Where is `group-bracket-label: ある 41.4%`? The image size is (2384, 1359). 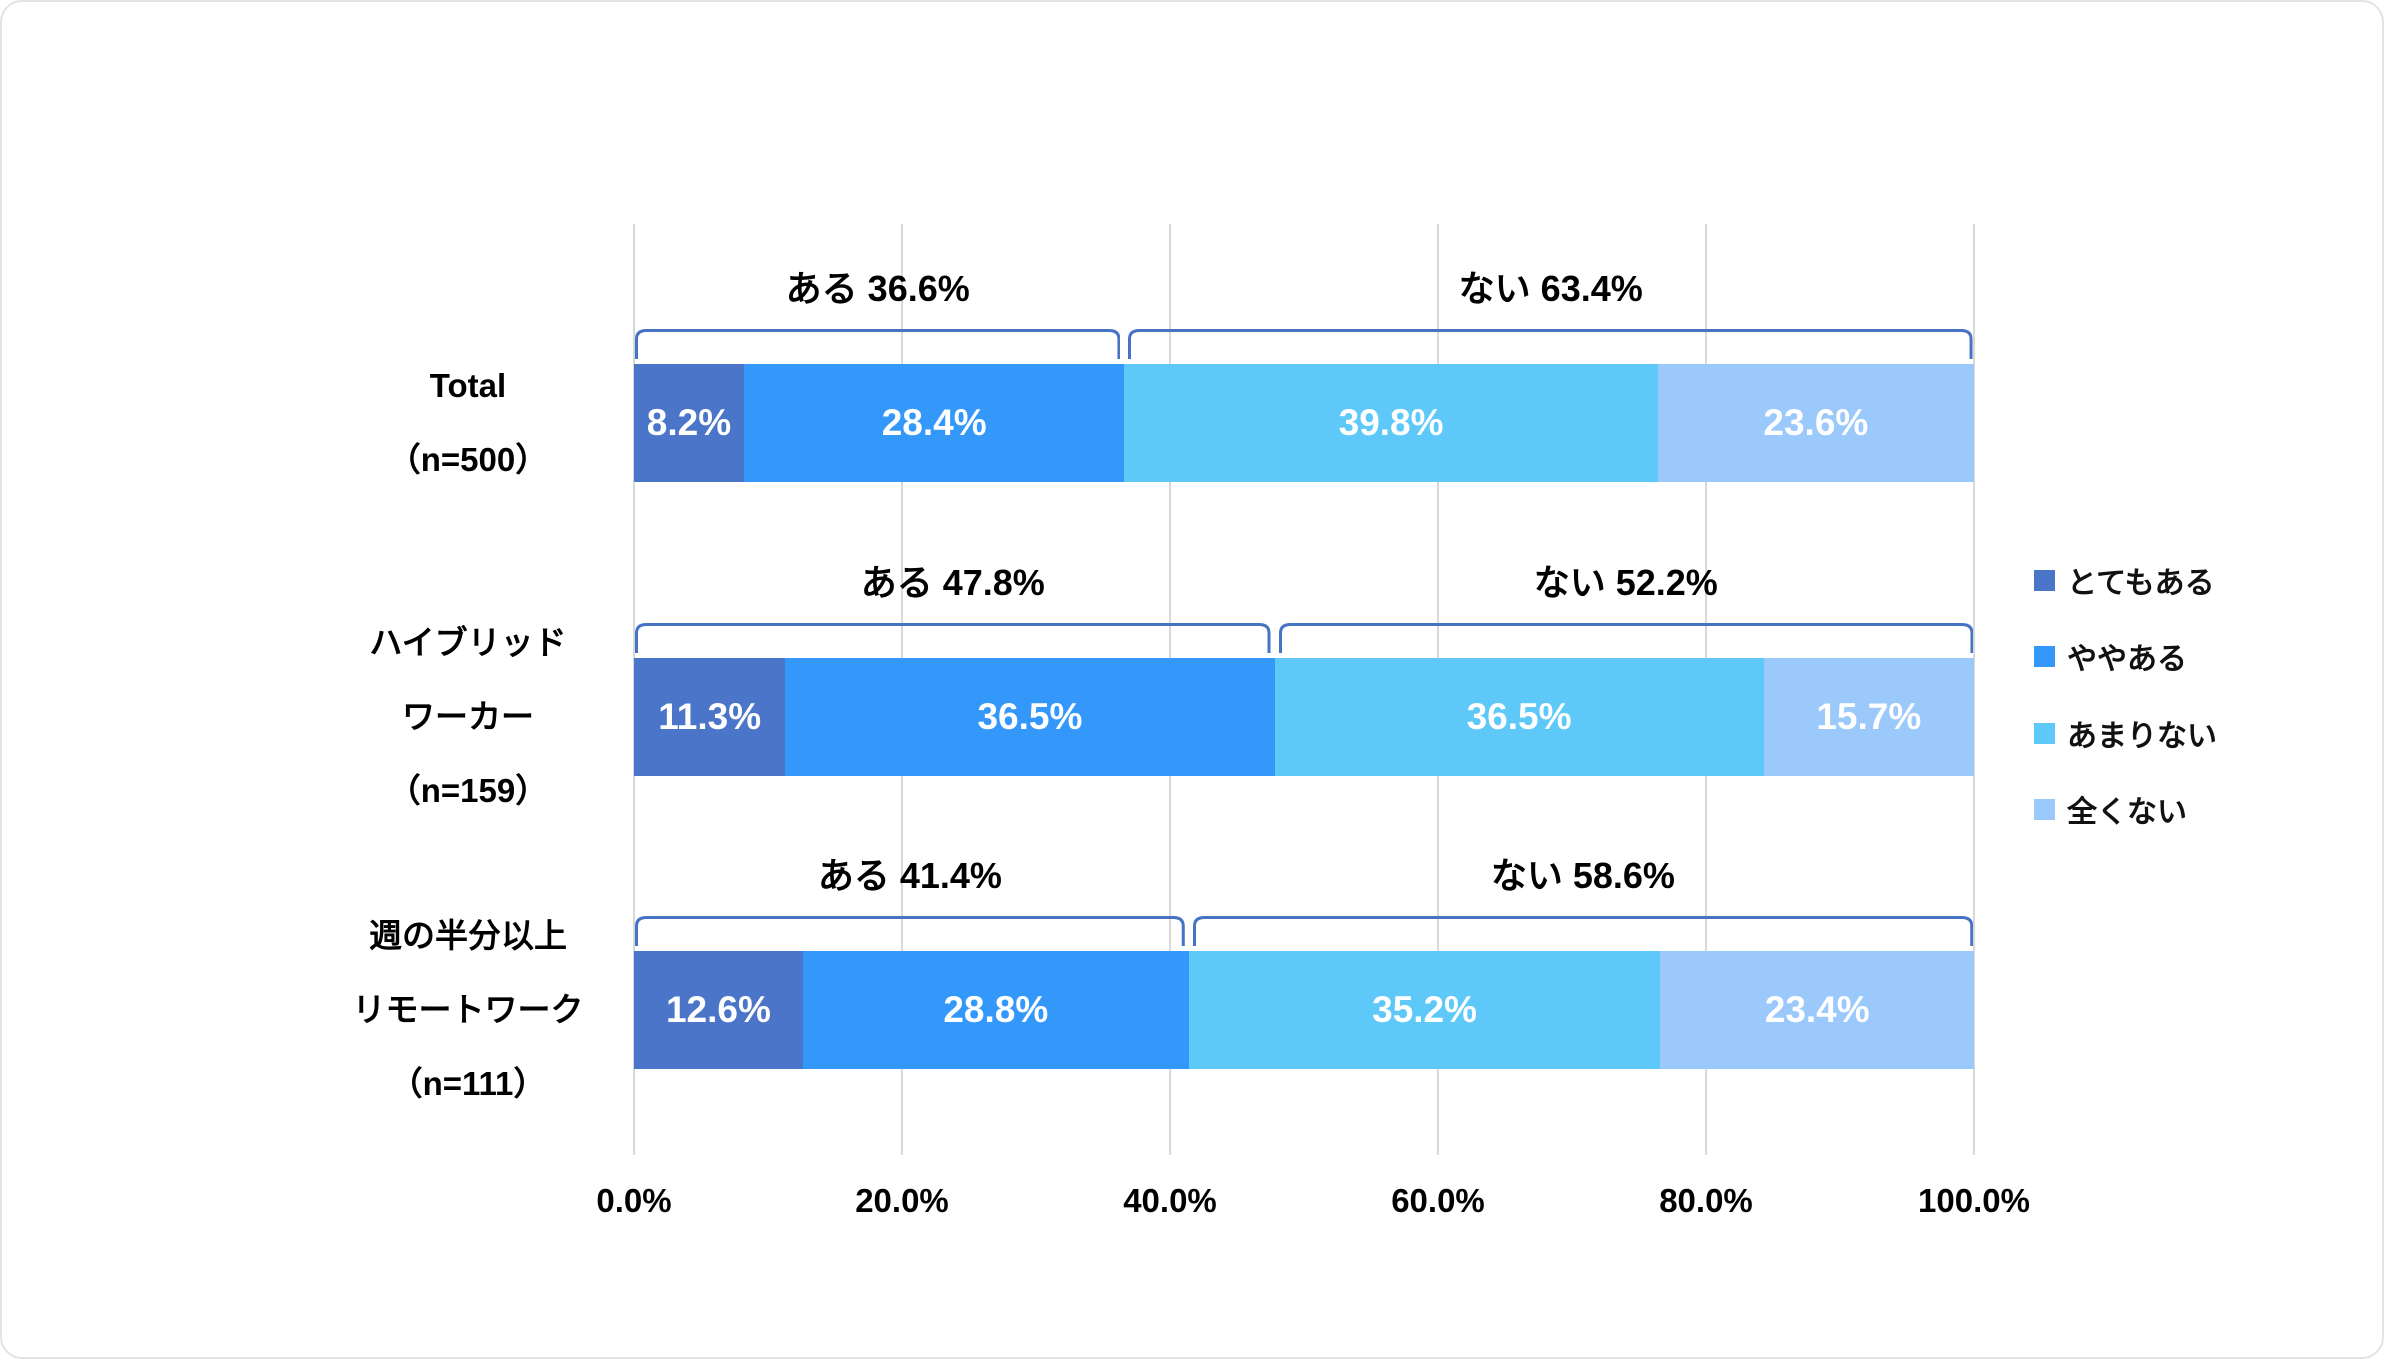
group-bracket-label: ある 41.4% is located at coordinates (909, 875).